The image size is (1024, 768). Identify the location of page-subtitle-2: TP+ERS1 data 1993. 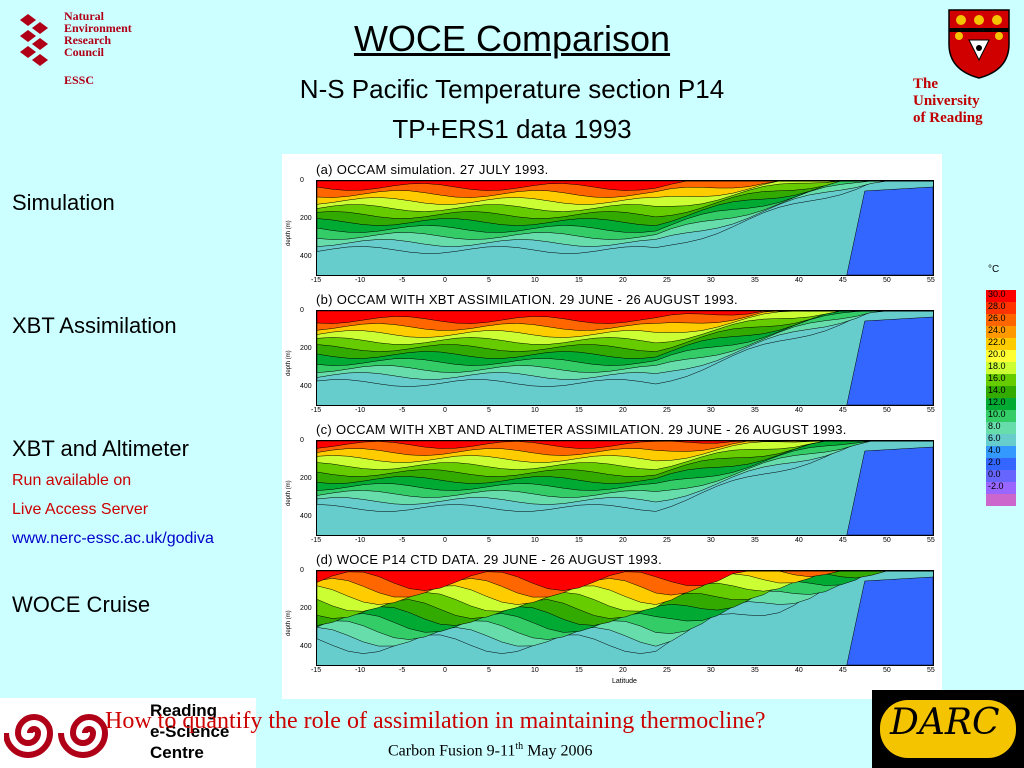
(512, 129).